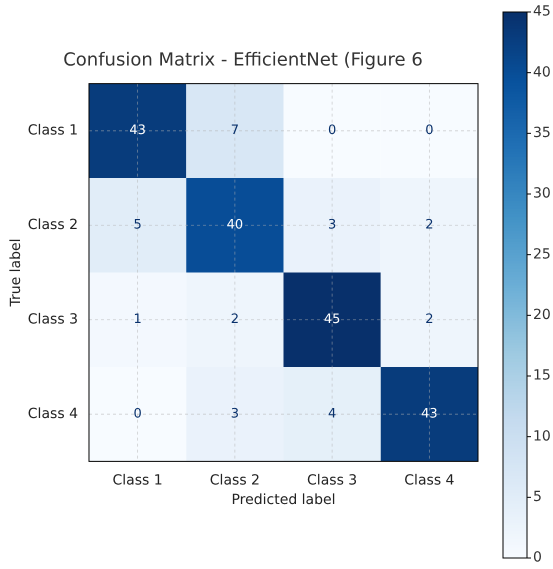 Image resolution: width=553 pixels, height=569 pixels. I want to click on data-label: 45, so click(332, 320).